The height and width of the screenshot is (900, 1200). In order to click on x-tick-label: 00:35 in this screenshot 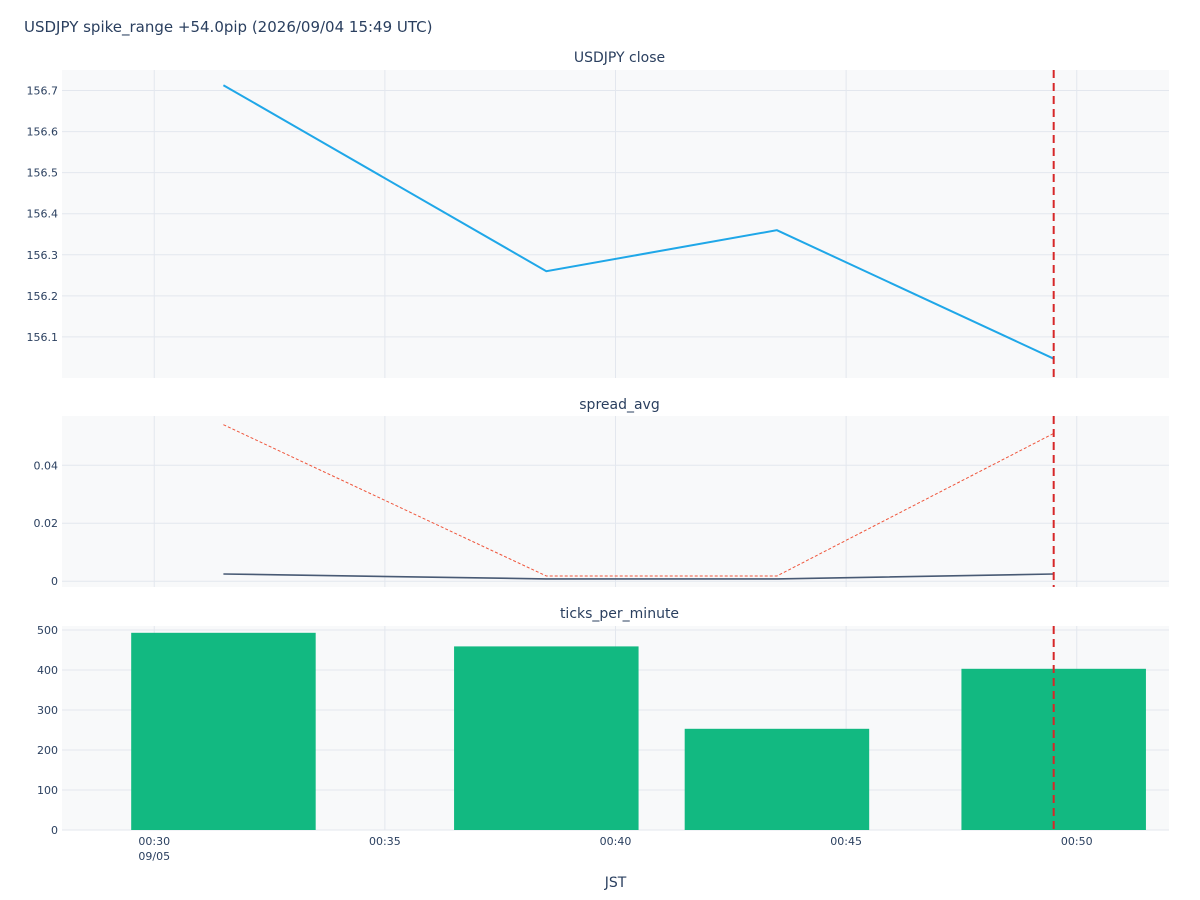, I will do `click(385, 841)`.